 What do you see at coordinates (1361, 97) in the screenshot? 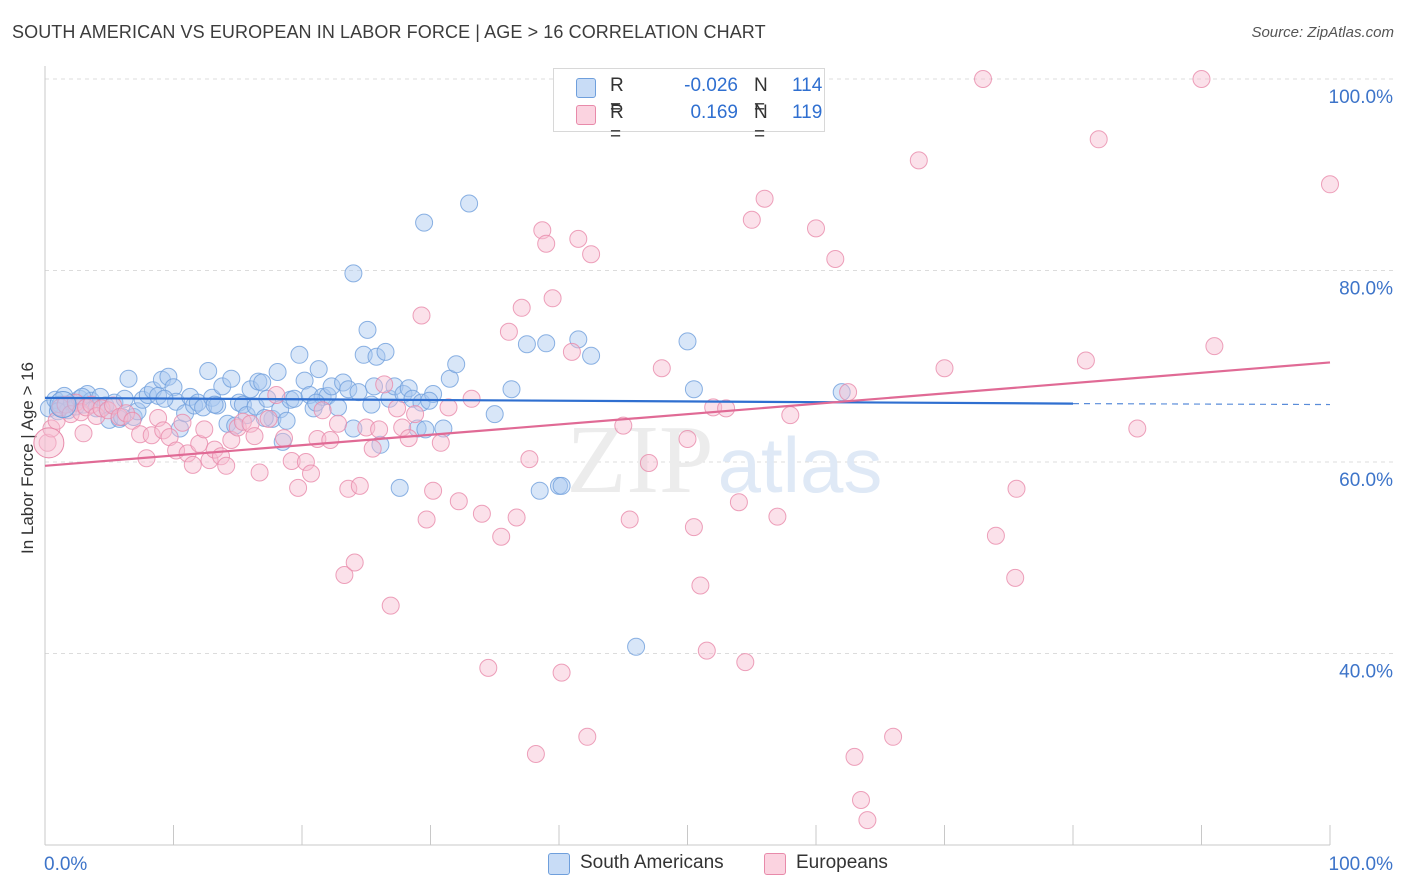
I see `y-tick-label: 100.0%` at bounding box center [1361, 97].